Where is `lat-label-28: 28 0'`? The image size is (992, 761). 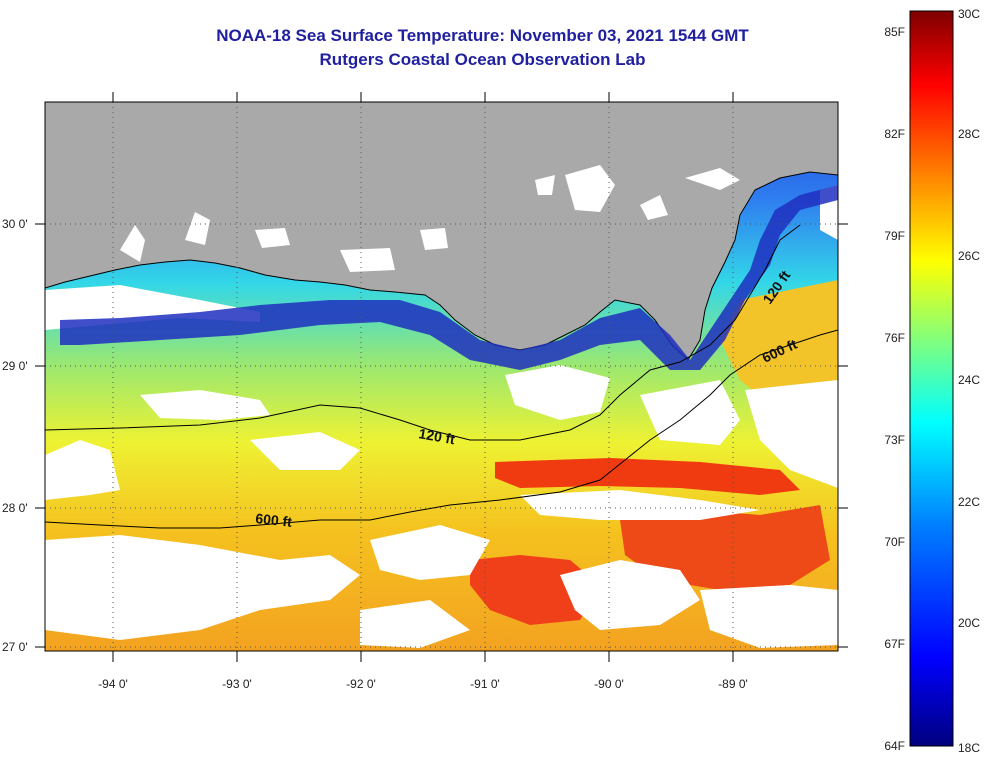 lat-label-28: 28 0' is located at coordinates (15, 508).